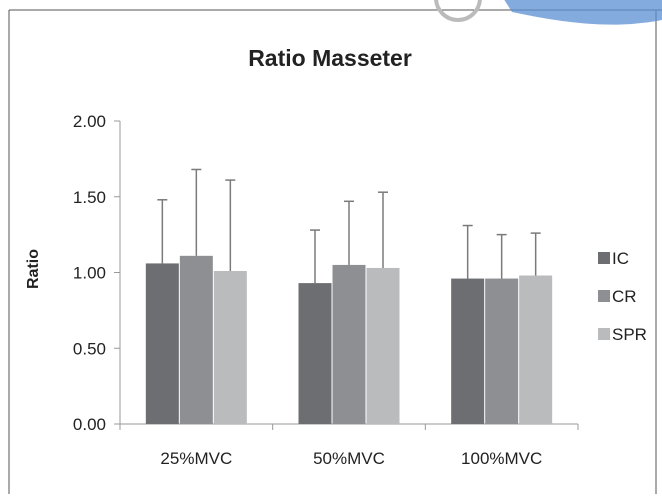 Image resolution: width=662 pixels, height=499 pixels. What do you see at coordinates (89, 424) in the screenshot?
I see `y-tick-label: 0.00` at bounding box center [89, 424].